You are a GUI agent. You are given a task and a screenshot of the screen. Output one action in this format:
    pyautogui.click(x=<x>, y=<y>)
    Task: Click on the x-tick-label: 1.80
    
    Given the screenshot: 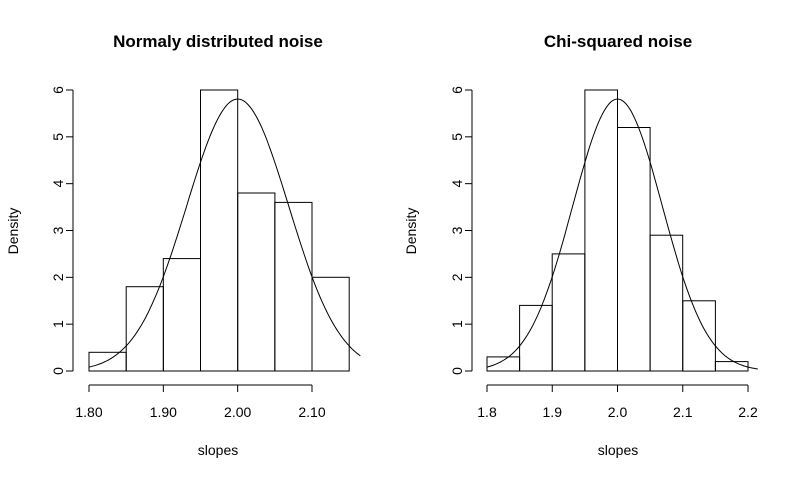 What is the action you would take?
    pyautogui.click(x=88, y=412)
    